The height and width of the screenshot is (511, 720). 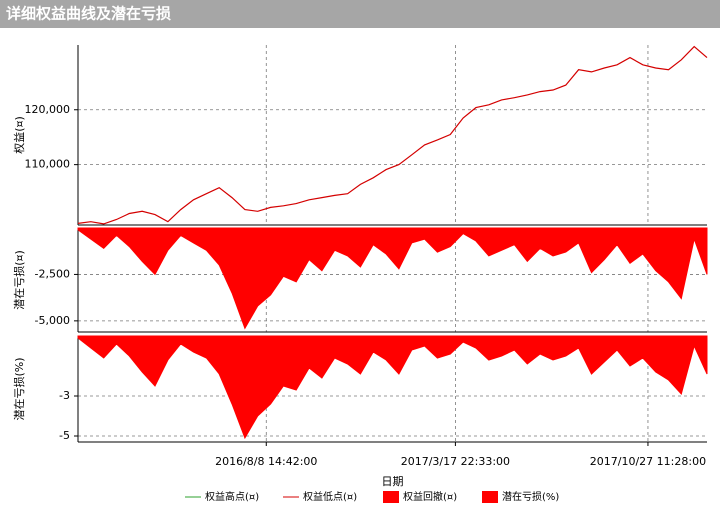 What do you see at coordinates (19, 280) in the screenshot?
I see `y-axis-label: 潜在亏损(¤)` at bounding box center [19, 280].